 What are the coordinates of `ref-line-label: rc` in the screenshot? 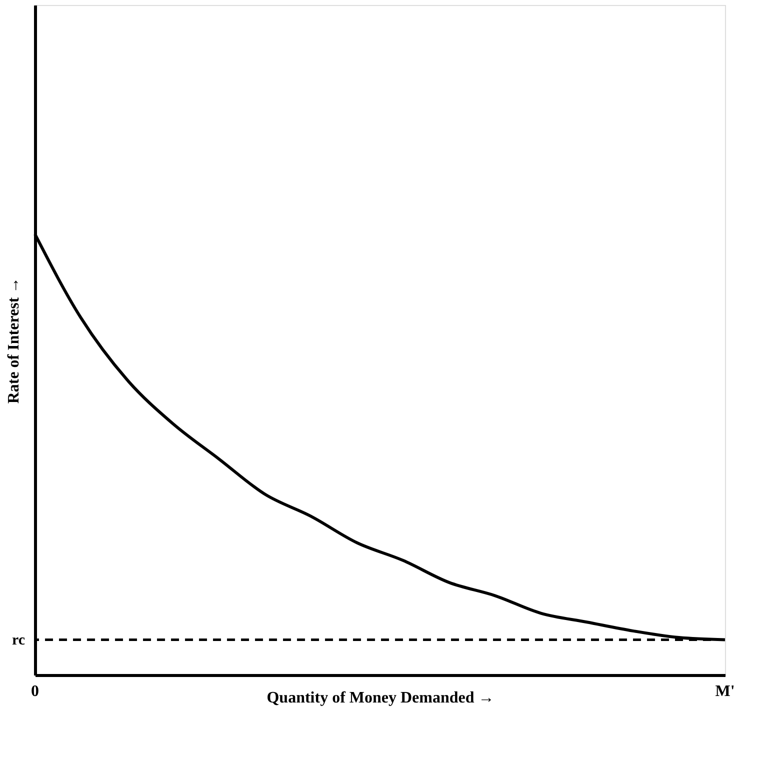 It's located at (19, 640).